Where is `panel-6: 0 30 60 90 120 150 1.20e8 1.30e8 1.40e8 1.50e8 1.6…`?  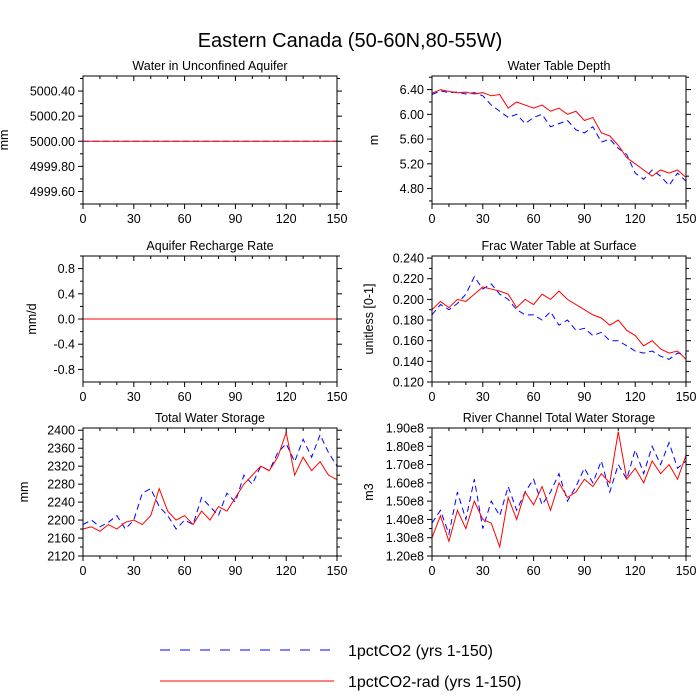 panel-6: 0 30 60 90 120 150 1.20e8 1.30e8 1.40e8 1.50e8 1.6… is located at coordinates (529, 494).